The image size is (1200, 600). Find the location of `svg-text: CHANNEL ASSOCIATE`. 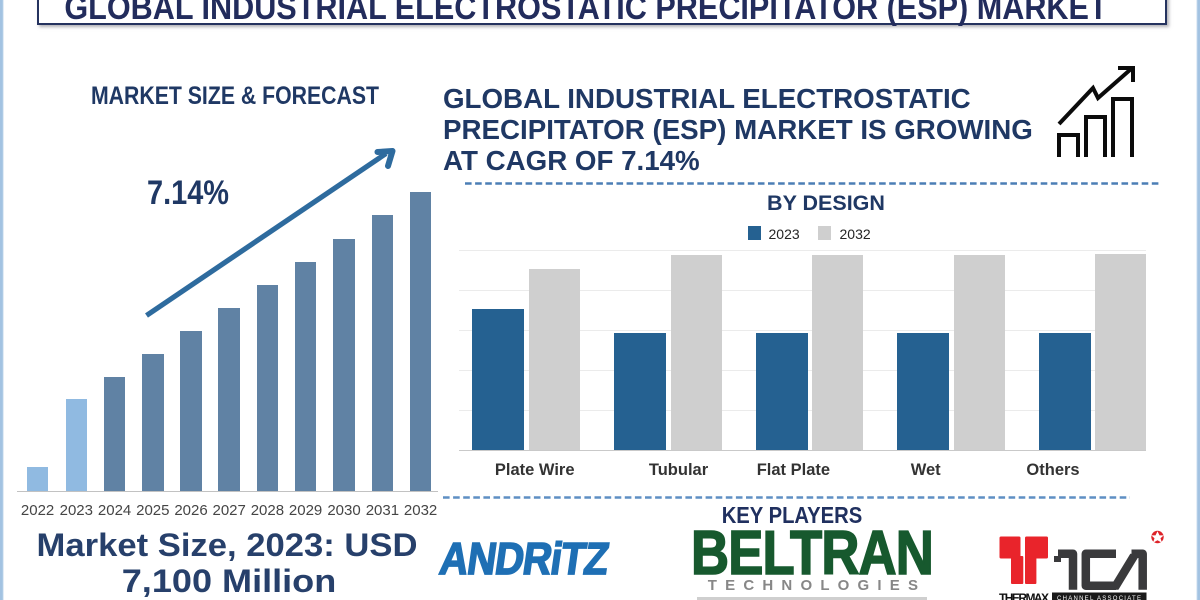

svg-text: CHANNEL ASSOCIATE is located at coordinates (1099, 598).